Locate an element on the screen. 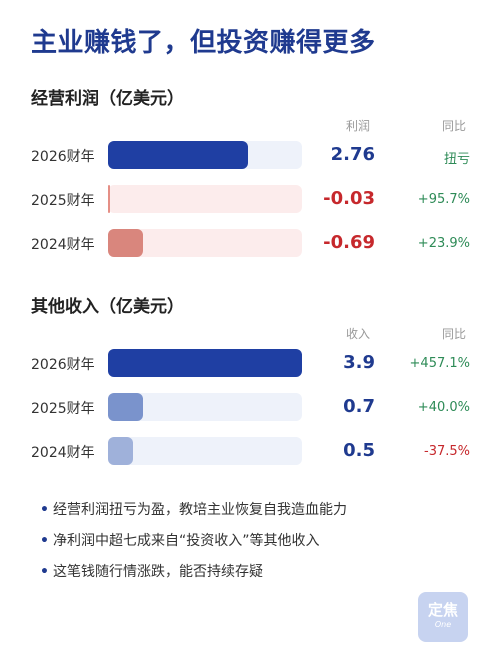 This screenshot has width=500, height=667. note-item: • 经营利润扭亏为盈，教培主业恢复自我造血能力 is located at coordinates (193, 513).